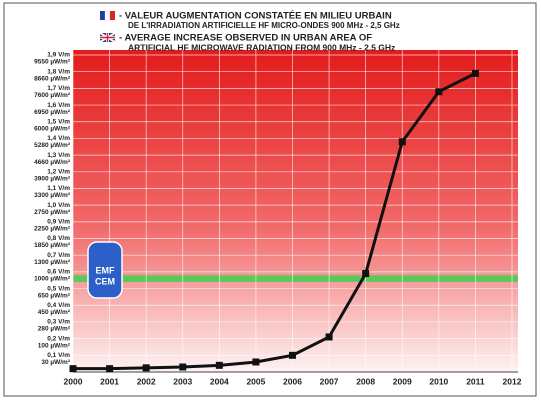 This screenshot has height=406, width=541. What do you see at coordinates (475, 381) in the screenshot?
I see `x-tick-label: 2011` at bounding box center [475, 381].